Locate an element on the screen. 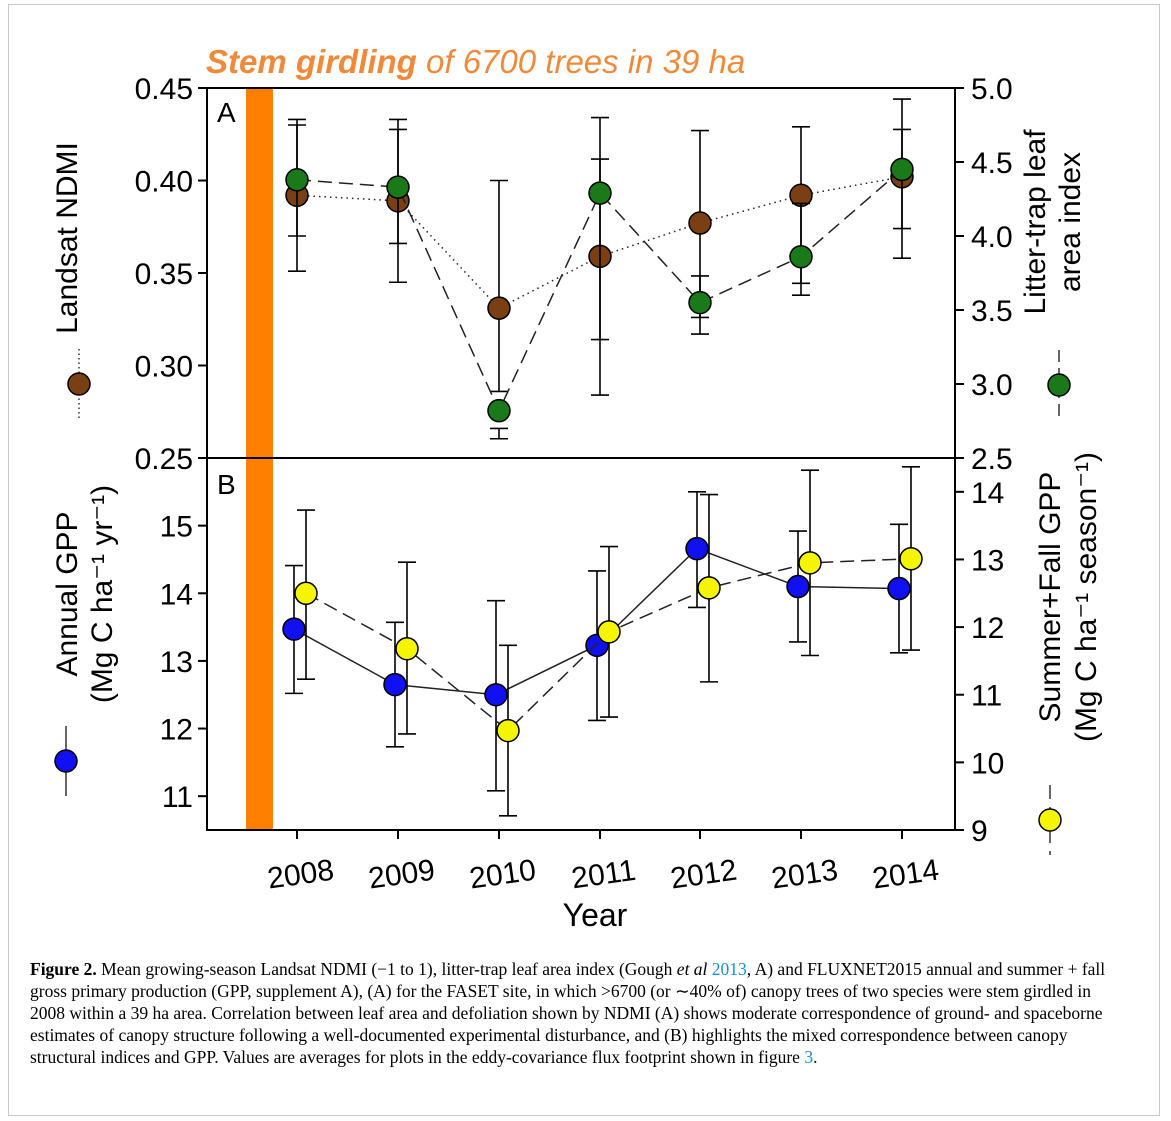 Image resolution: width=1171 pixels, height=1121 pixels. x-tick-label: 2009 is located at coordinates (401, 875).